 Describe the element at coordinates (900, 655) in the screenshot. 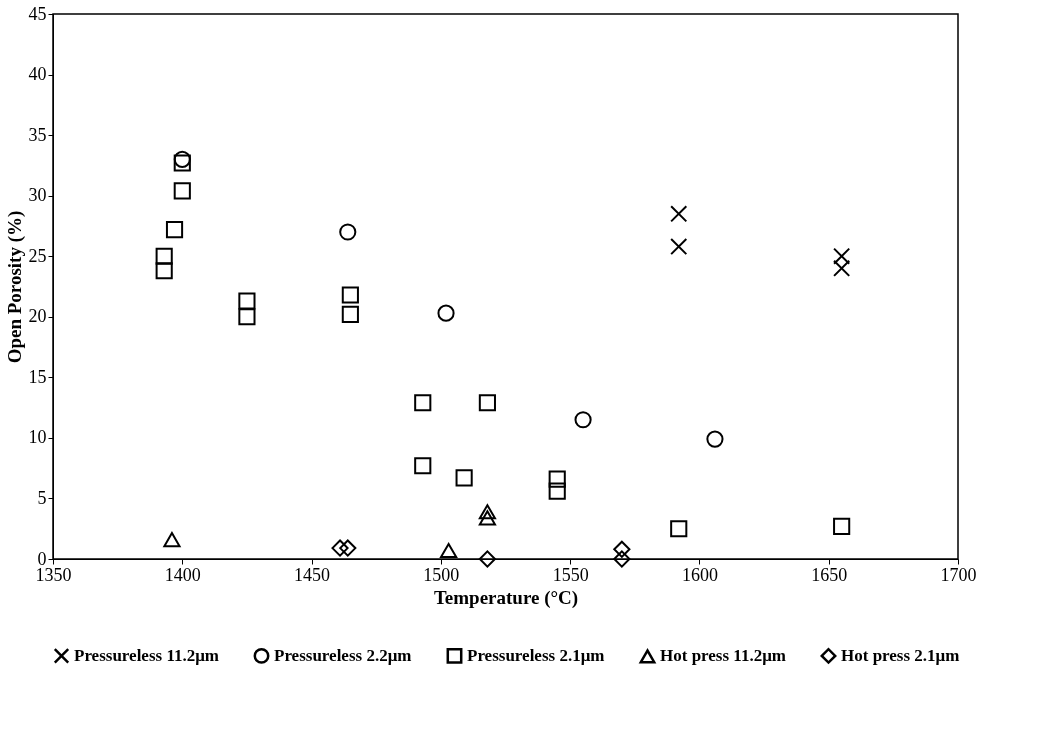

I see `legend-label: Hot press 2.1μm` at that location.